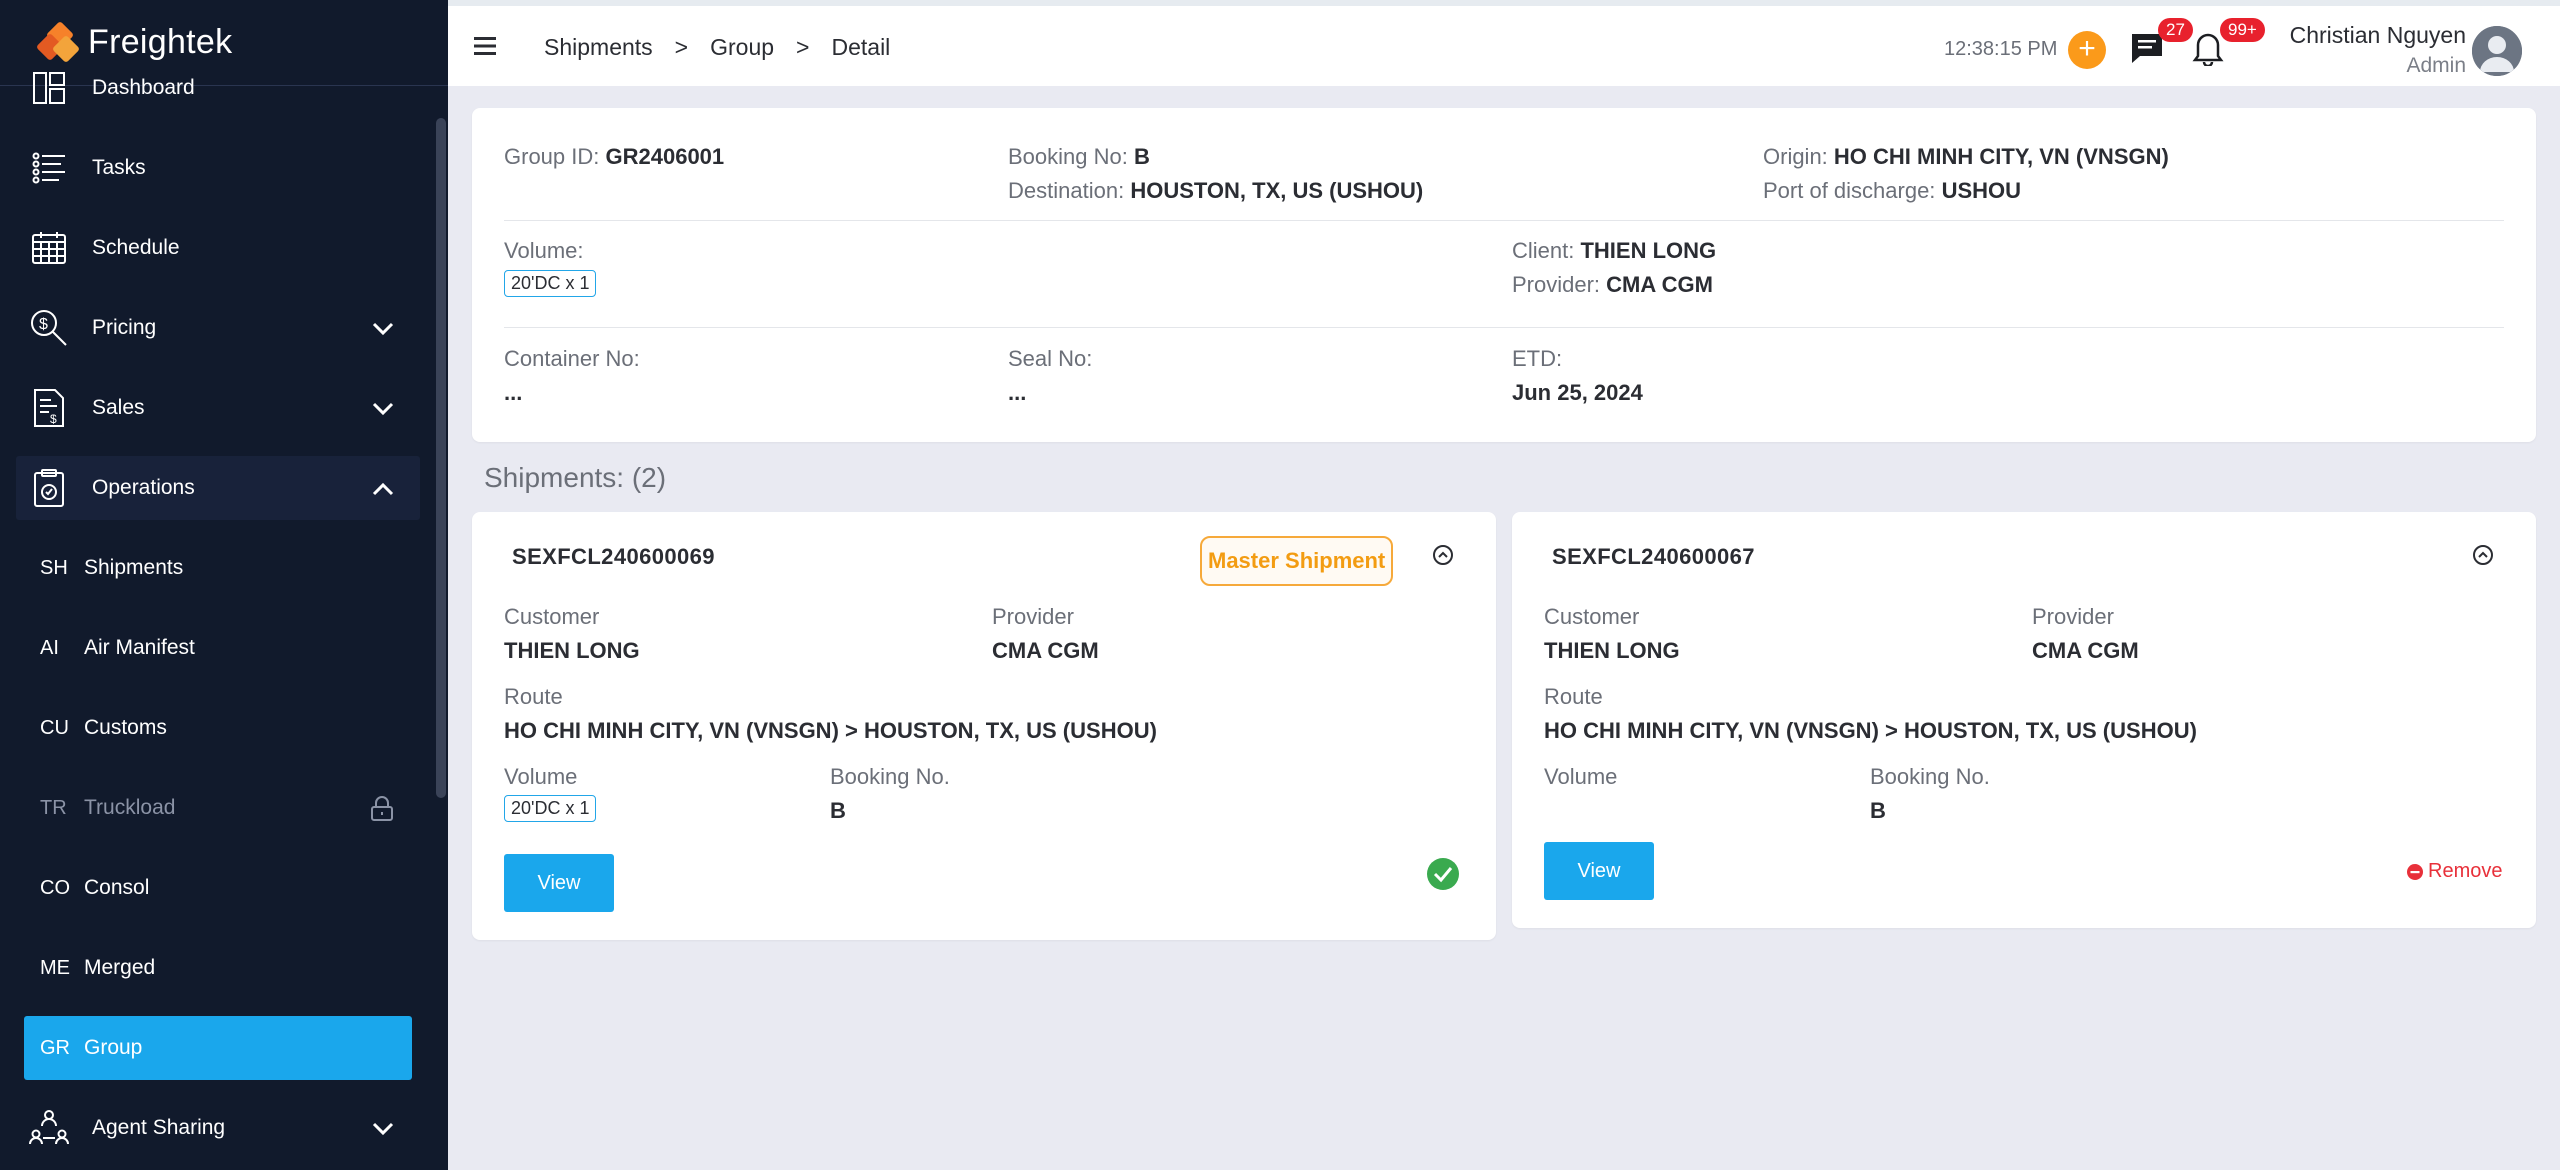 The image size is (2560, 1170). Describe the element at coordinates (598, 47) in the screenshot. I see `breadcrumb-shipments: Shipments` at that location.